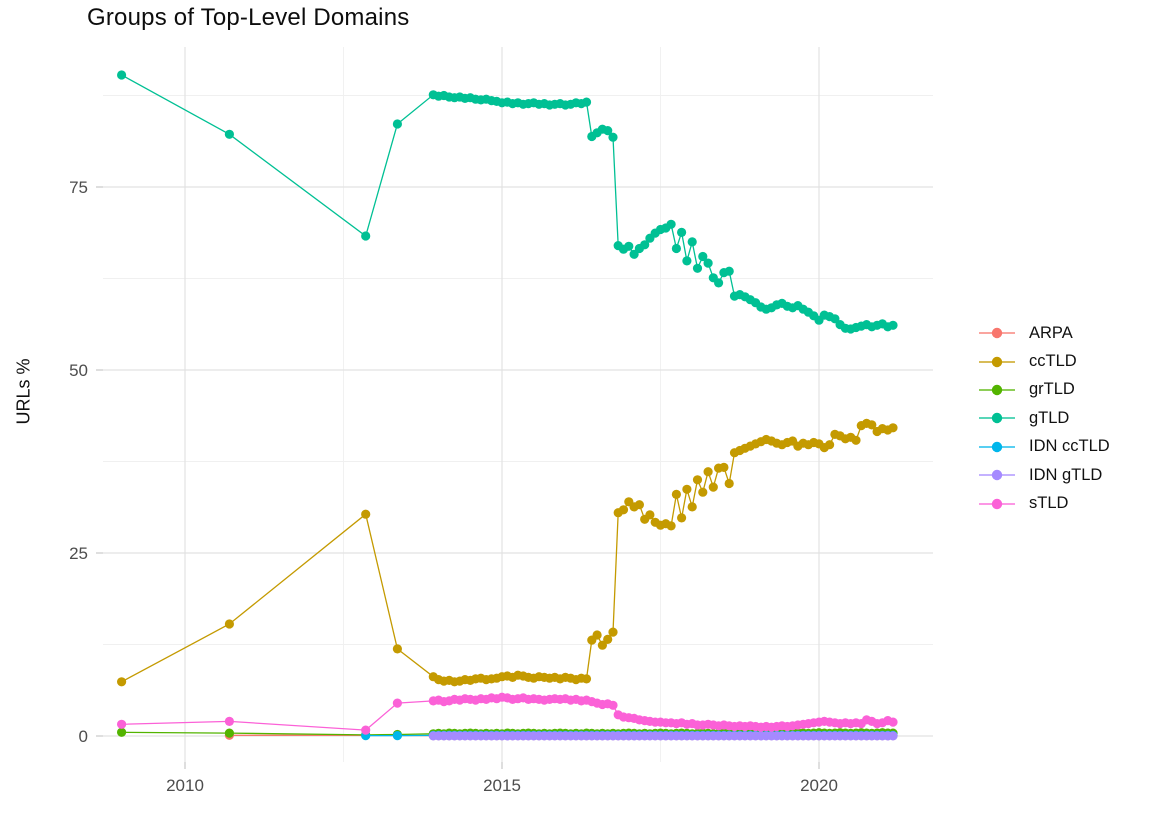  I want to click on y-tick-label: 50, so click(78, 370).